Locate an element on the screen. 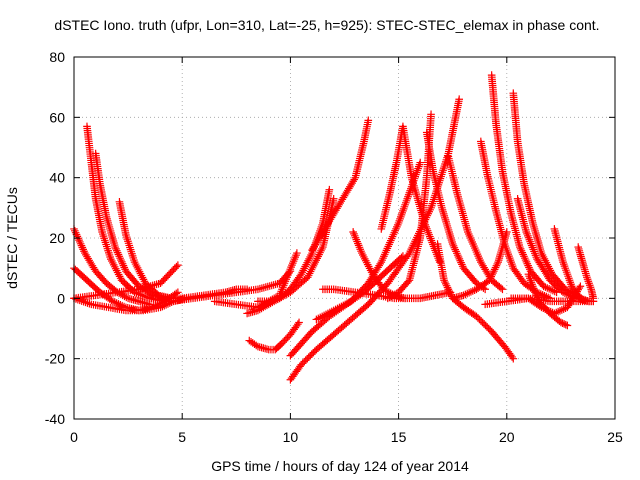 This screenshot has width=640, height=480. y-axis-label: dSTEC / TECUs is located at coordinates (12, 238).